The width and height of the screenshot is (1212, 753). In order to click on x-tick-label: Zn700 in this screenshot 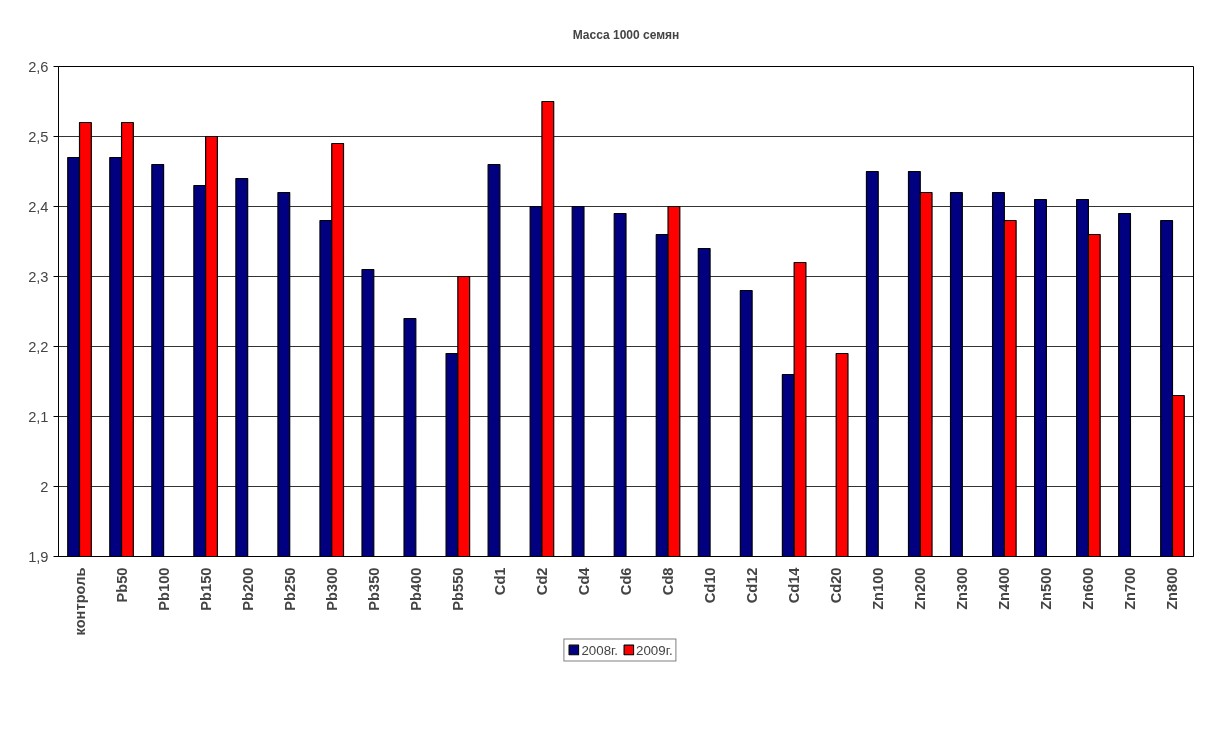, I will do `click(1130, 588)`.